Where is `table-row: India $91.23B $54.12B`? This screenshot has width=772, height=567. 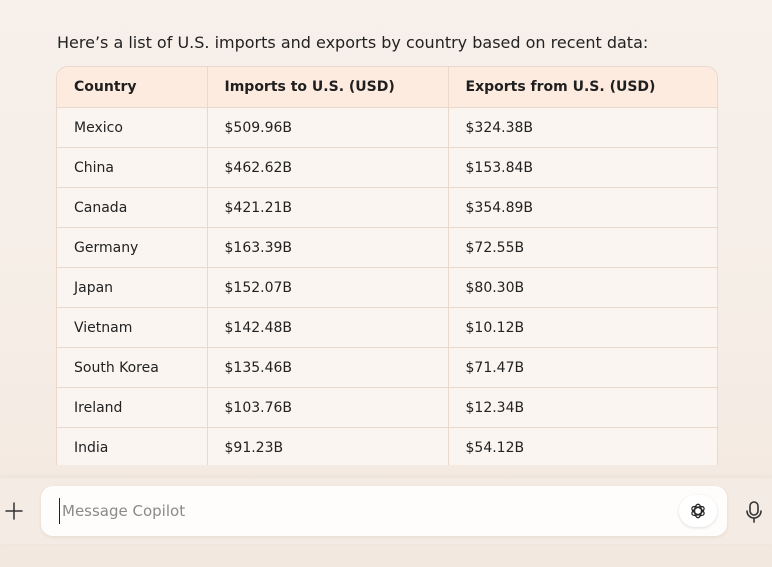 table-row: India $91.23B $54.12B is located at coordinates (387, 446).